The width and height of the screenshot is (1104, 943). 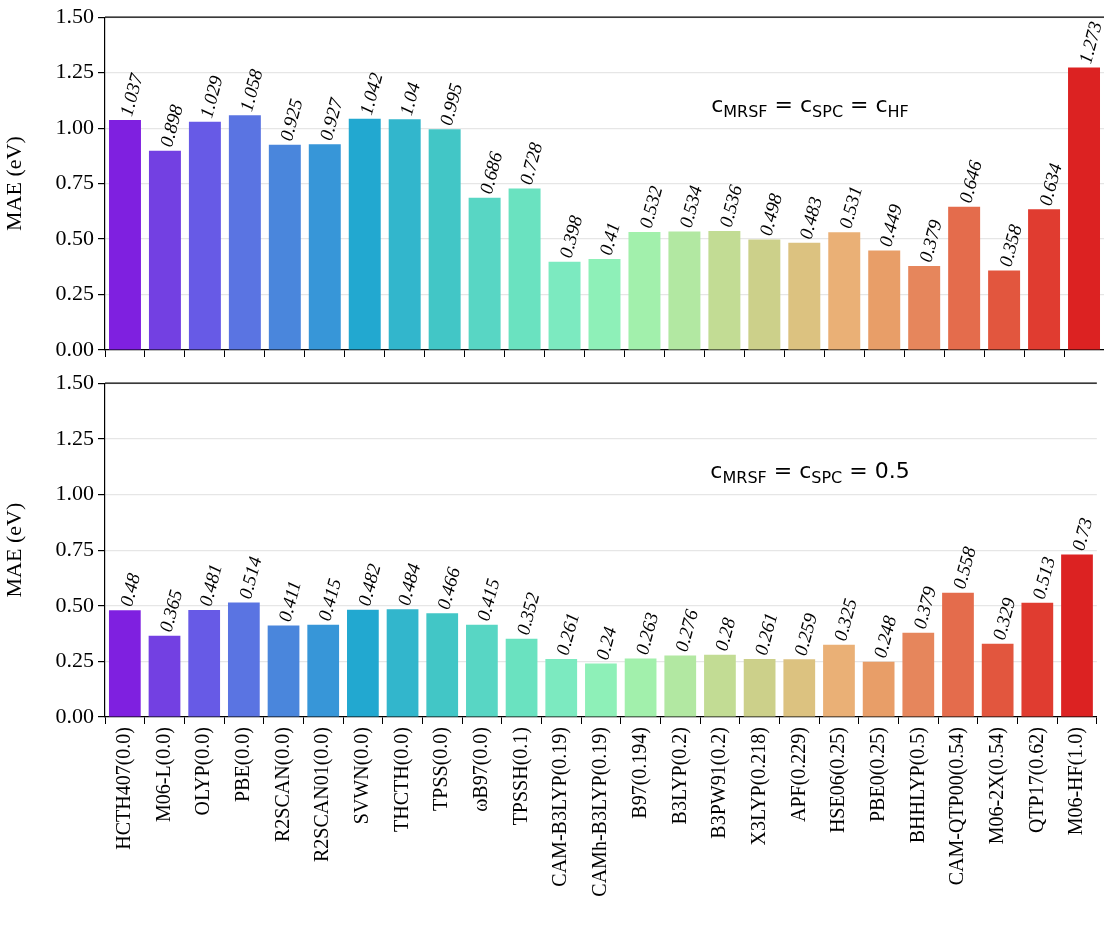 What do you see at coordinates (877, 774) in the screenshot?
I see `x-tick-label: PBE0(0.25)` at bounding box center [877, 774].